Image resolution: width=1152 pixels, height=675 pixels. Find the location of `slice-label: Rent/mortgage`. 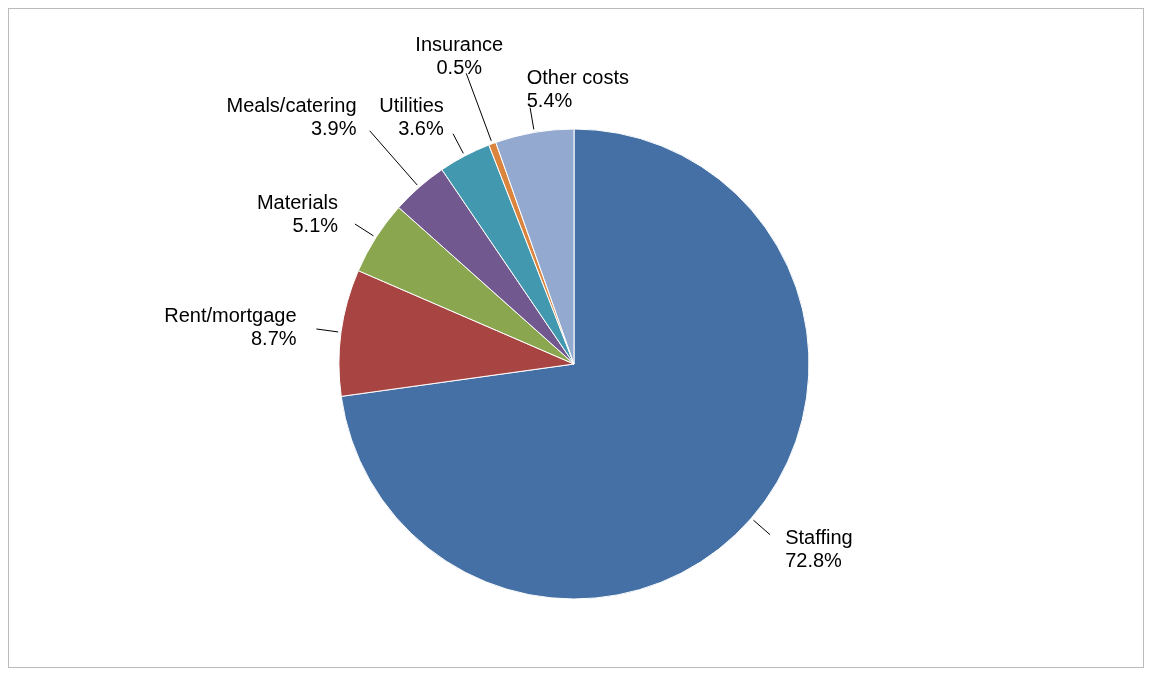

slice-label: Rent/mortgage is located at coordinates (230, 315).